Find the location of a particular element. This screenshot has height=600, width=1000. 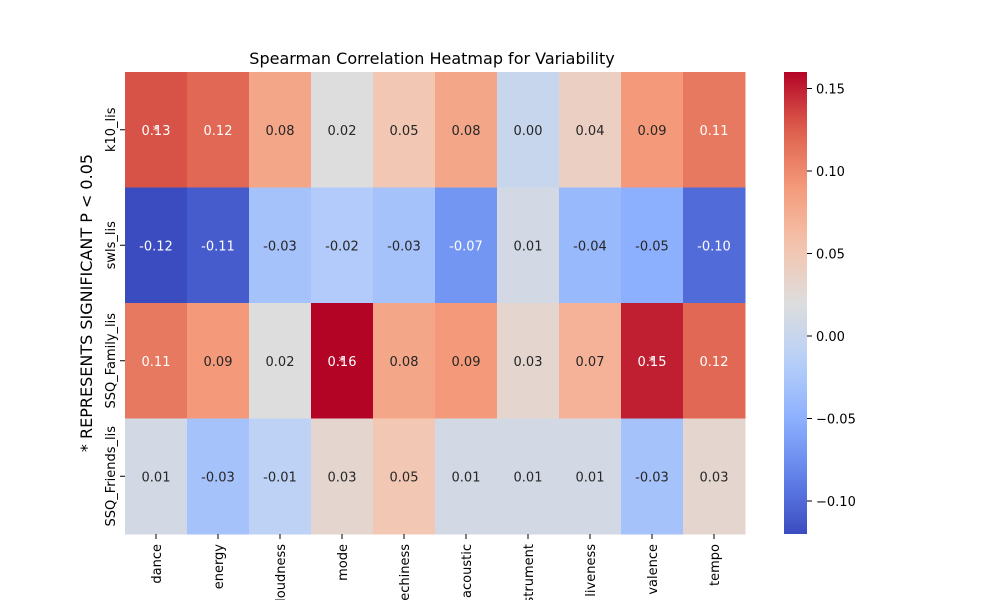

x-tick-label: valence is located at coordinates (653, 569).